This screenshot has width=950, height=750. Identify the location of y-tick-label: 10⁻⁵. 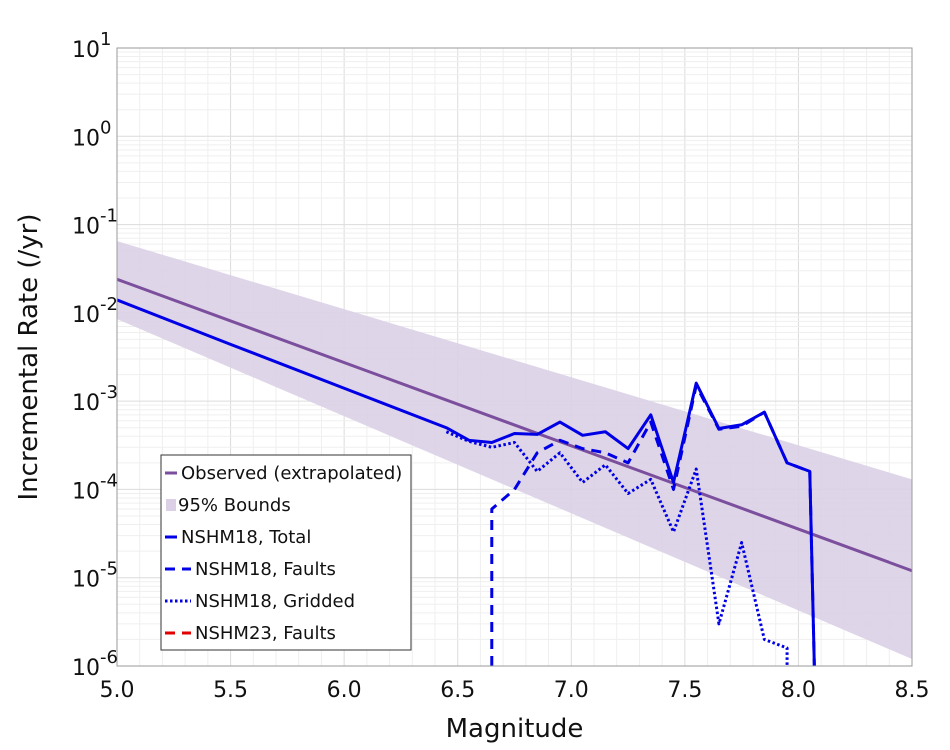
(95, 576).